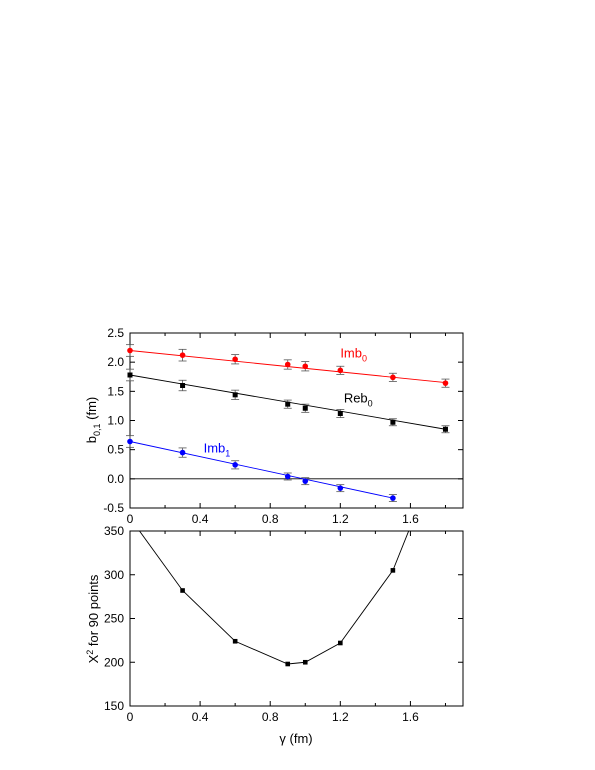 This screenshot has height=770, width=595. What do you see at coordinates (200, 519) in the screenshot?
I see `top-x-tick-label: 0.4` at bounding box center [200, 519].